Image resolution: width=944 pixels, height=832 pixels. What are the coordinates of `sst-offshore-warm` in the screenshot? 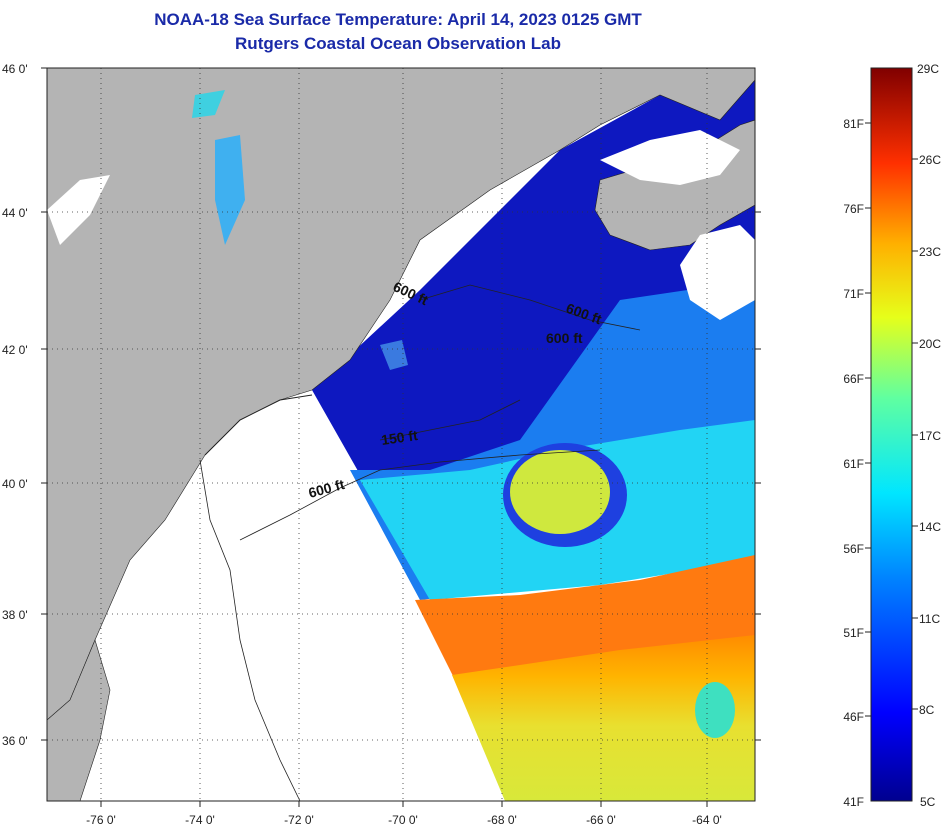 It's located at (603, 718).